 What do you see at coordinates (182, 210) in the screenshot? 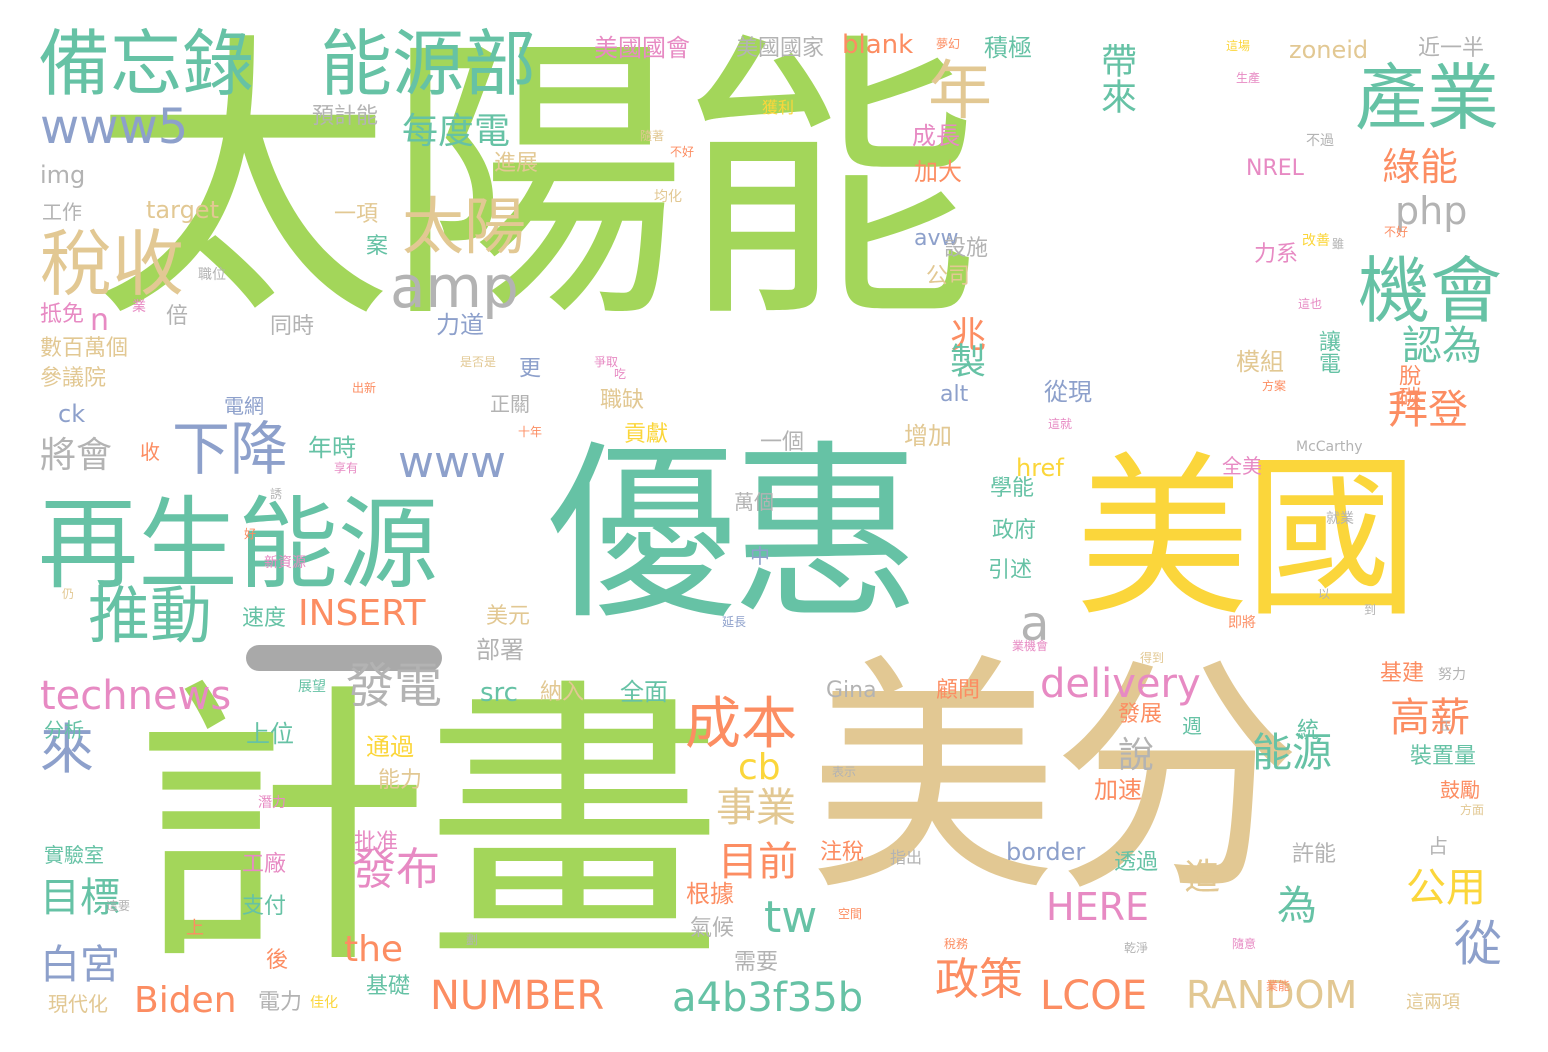
I see `cloud-word-target: target` at bounding box center [182, 210].